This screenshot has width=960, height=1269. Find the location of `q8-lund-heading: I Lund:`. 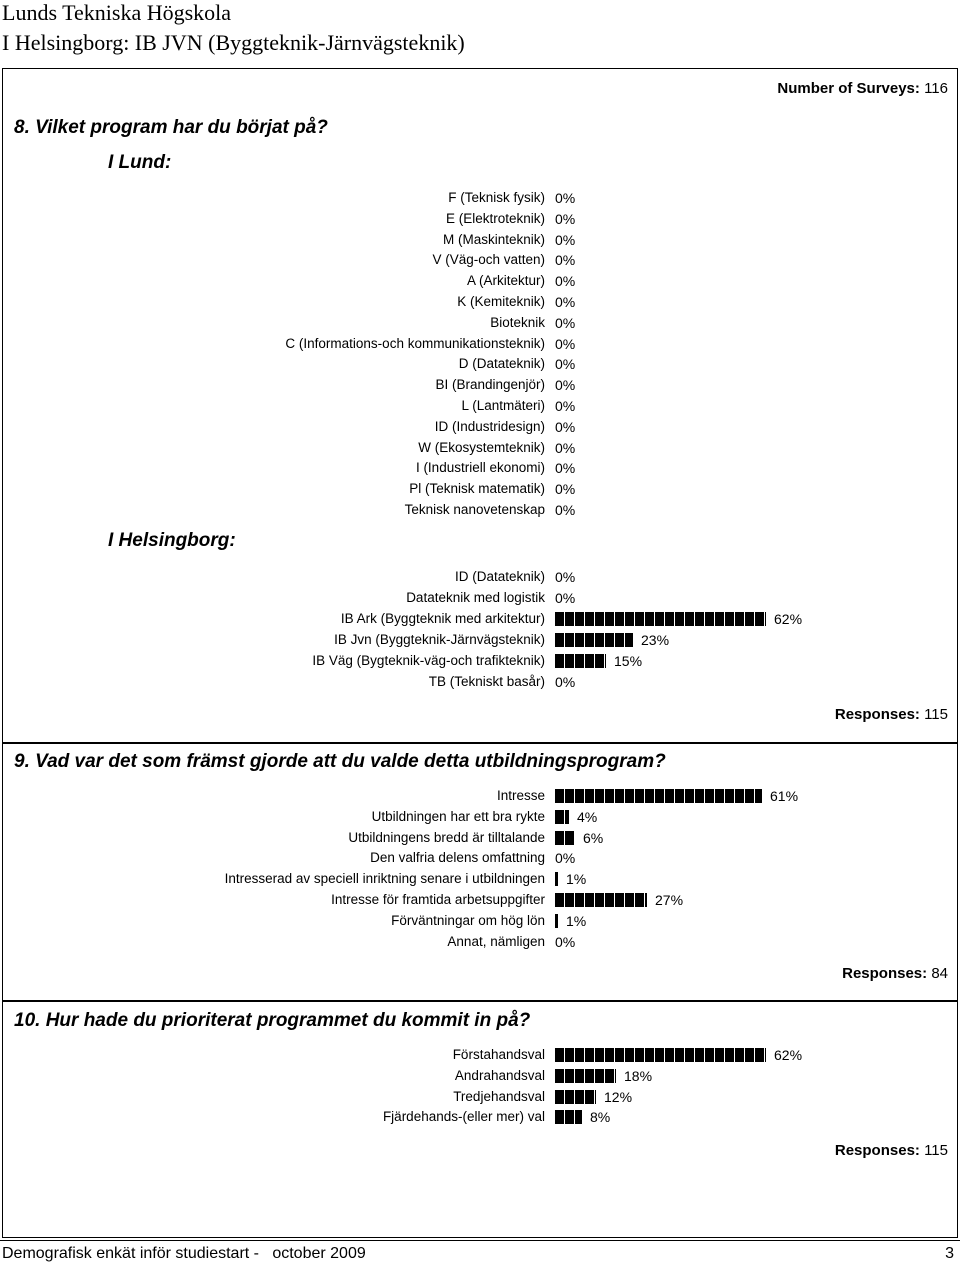

q8-lund-heading: I Lund: is located at coordinates (140, 162).